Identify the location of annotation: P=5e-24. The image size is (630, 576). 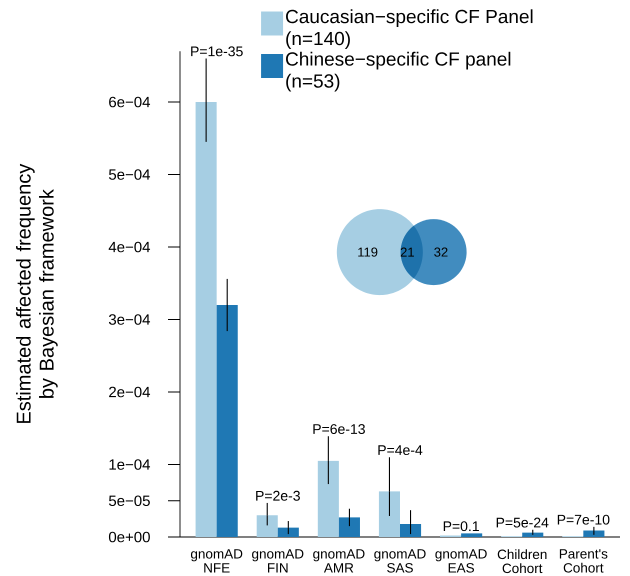
(522, 523).